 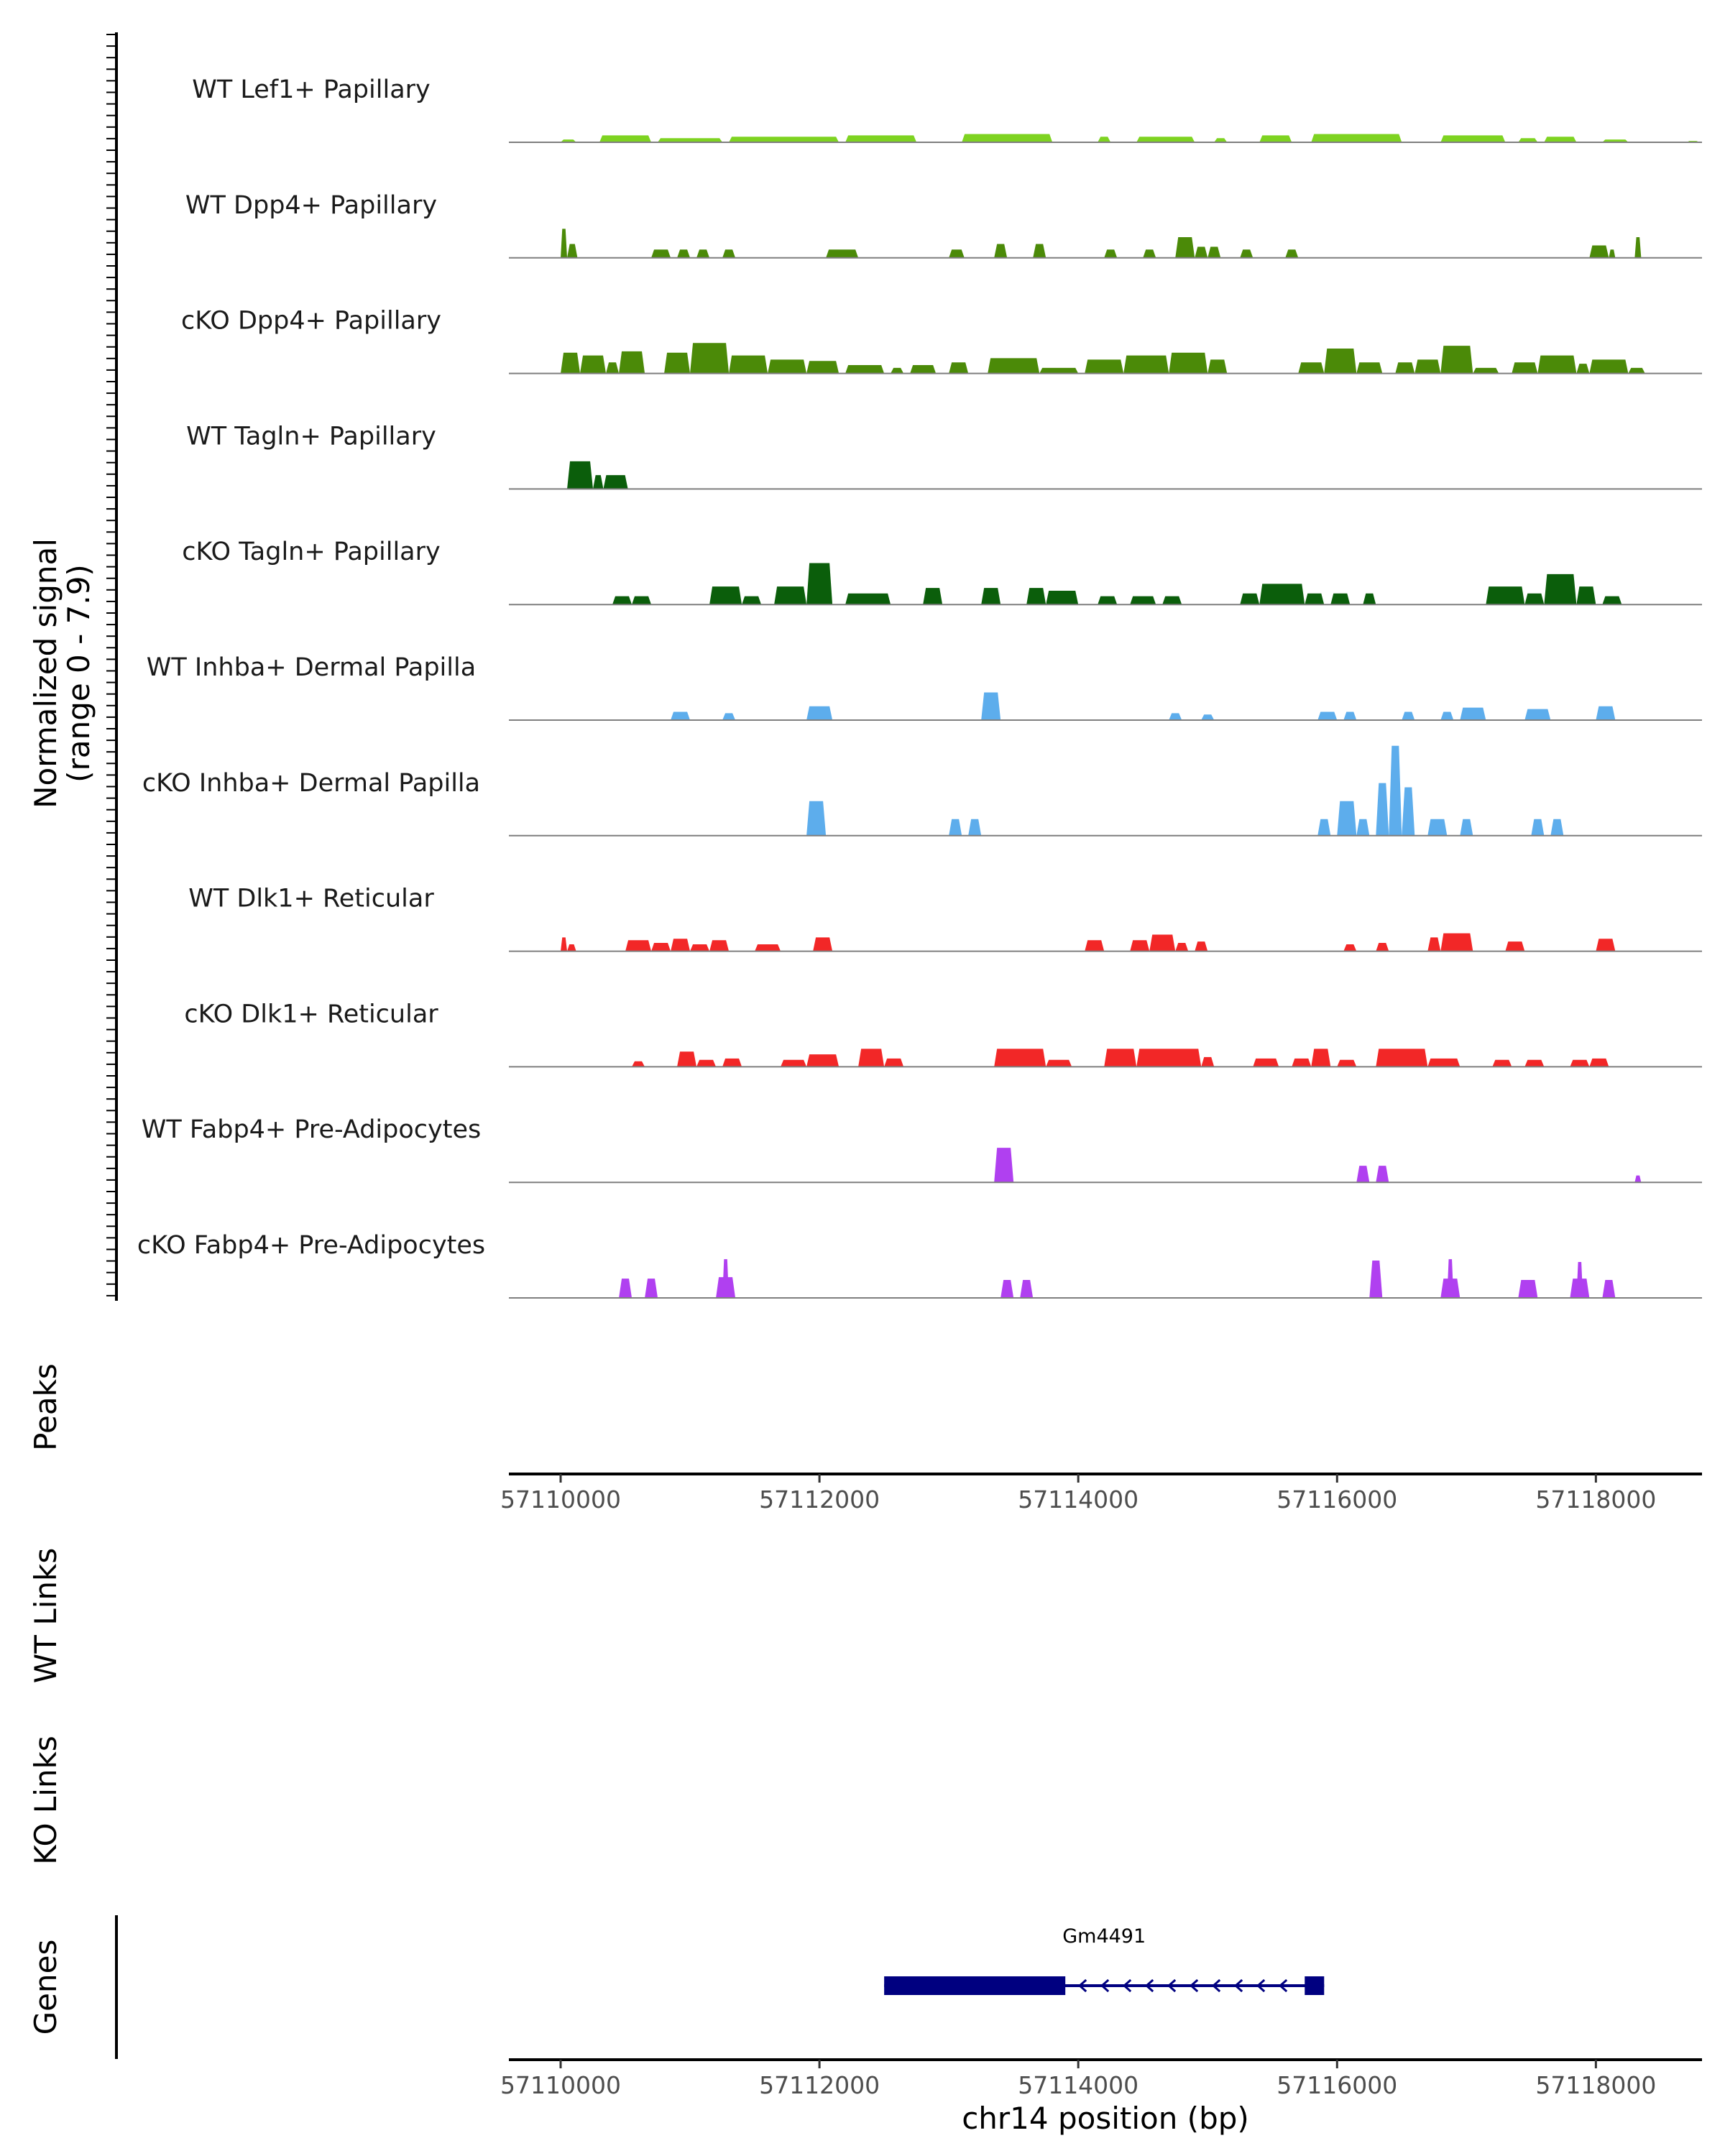 What do you see at coordinates (78, 673) in the screenshot?
I see `signal-axis-subtitle: (range 0 - 7.9)` at bounding box center [78, 673].